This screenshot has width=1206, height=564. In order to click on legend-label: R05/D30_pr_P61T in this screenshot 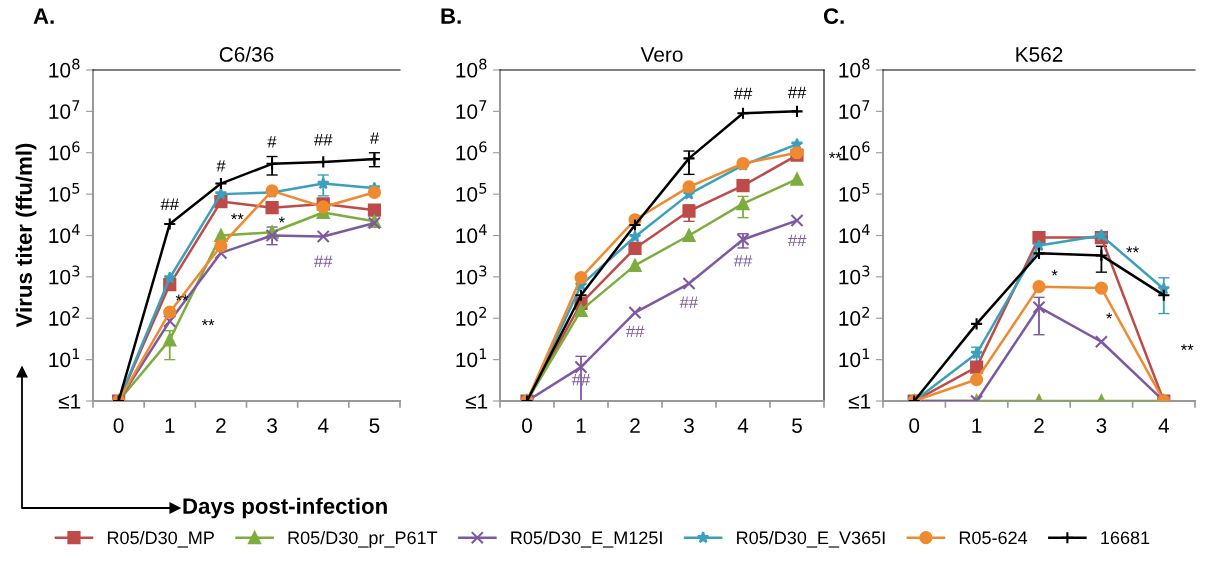, I will do `click(363, 539)`.